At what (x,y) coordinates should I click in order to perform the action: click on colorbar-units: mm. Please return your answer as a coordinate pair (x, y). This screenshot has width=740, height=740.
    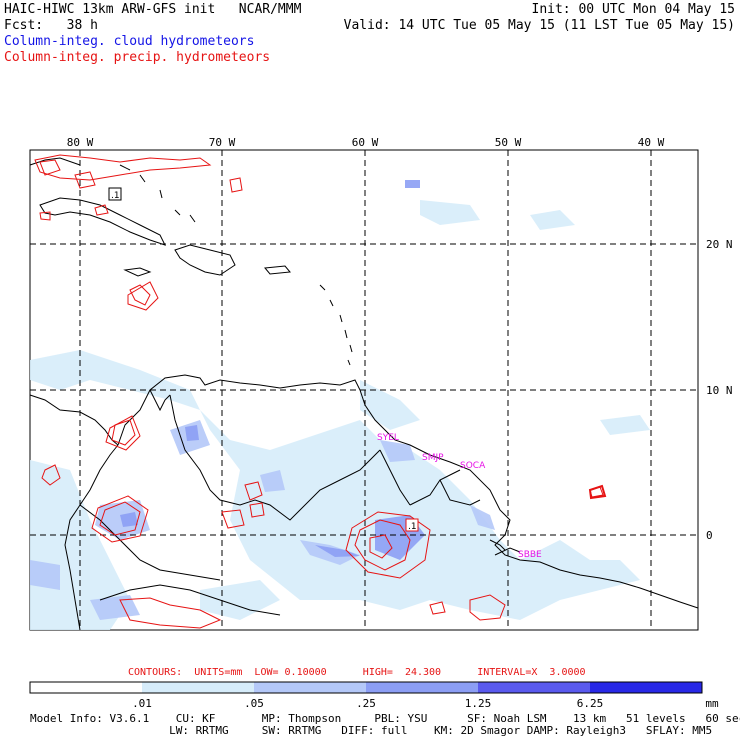
    Looking at the image, I should click on (712, 703).